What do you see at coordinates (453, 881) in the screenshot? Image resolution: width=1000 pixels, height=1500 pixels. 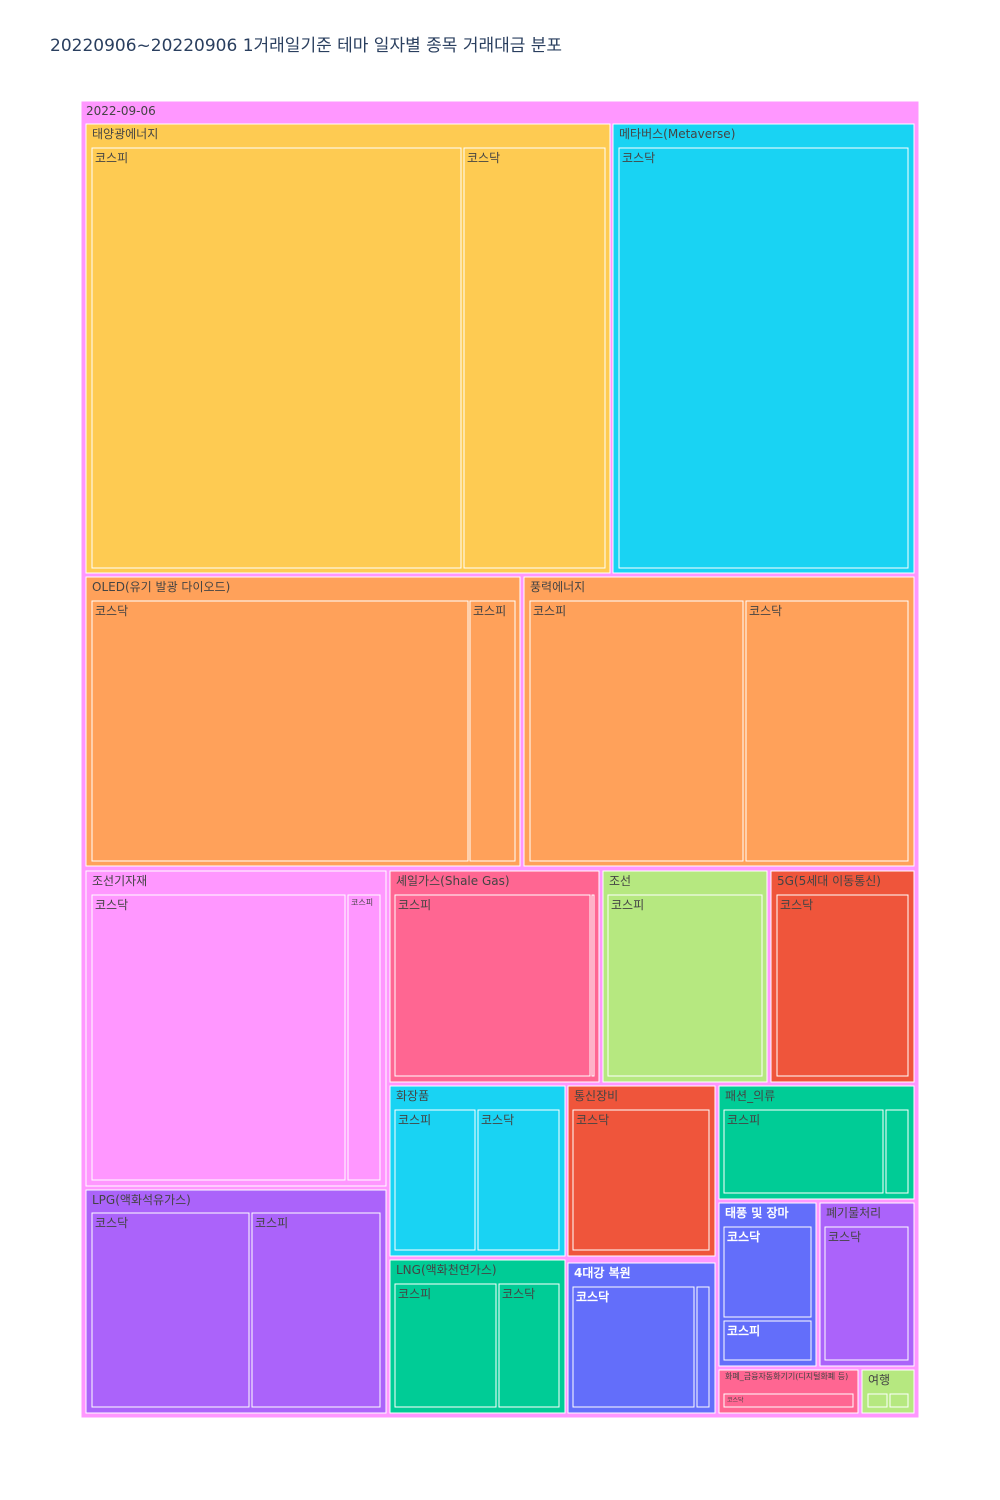 I see `theme-label: 셰일가스(Shale Gas)` at bounding box center [453, 881].